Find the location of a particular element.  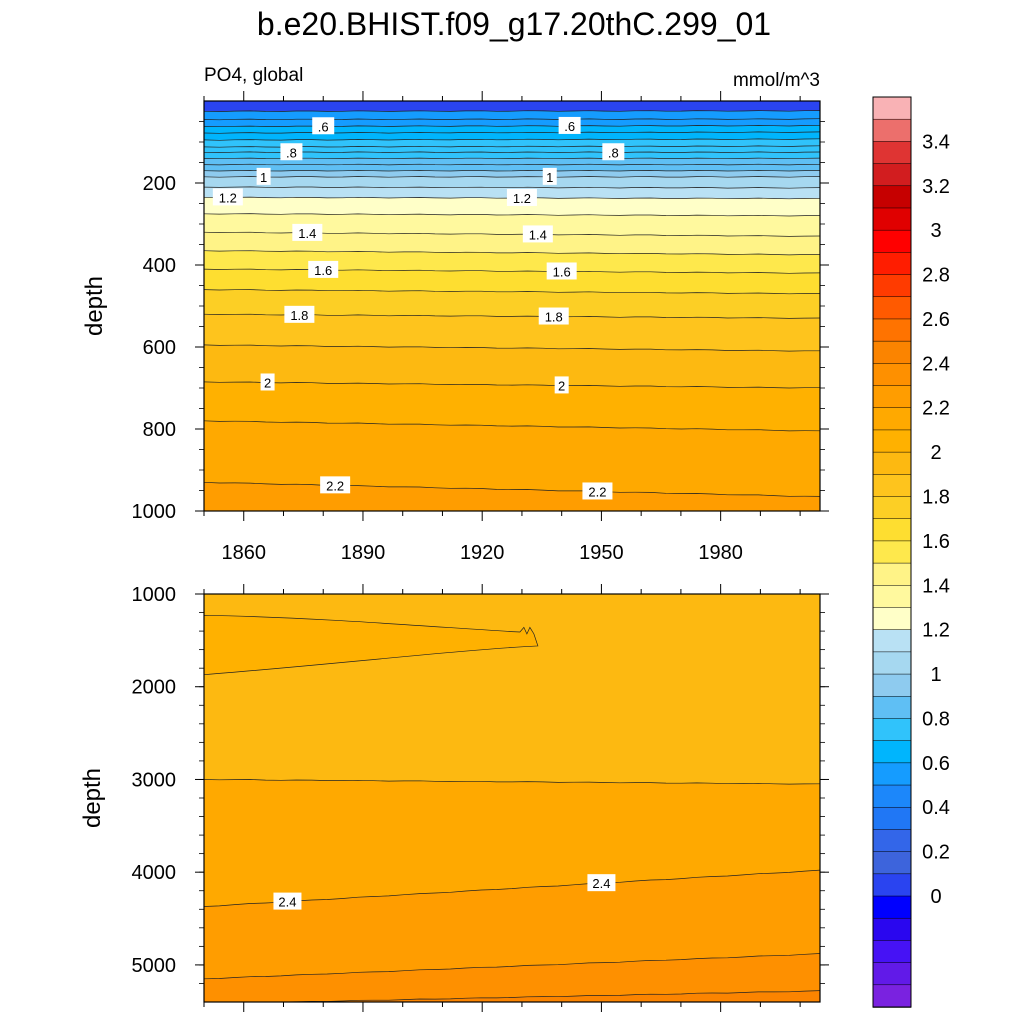

bottom-contour-lines is located at coordinates (512, 891).